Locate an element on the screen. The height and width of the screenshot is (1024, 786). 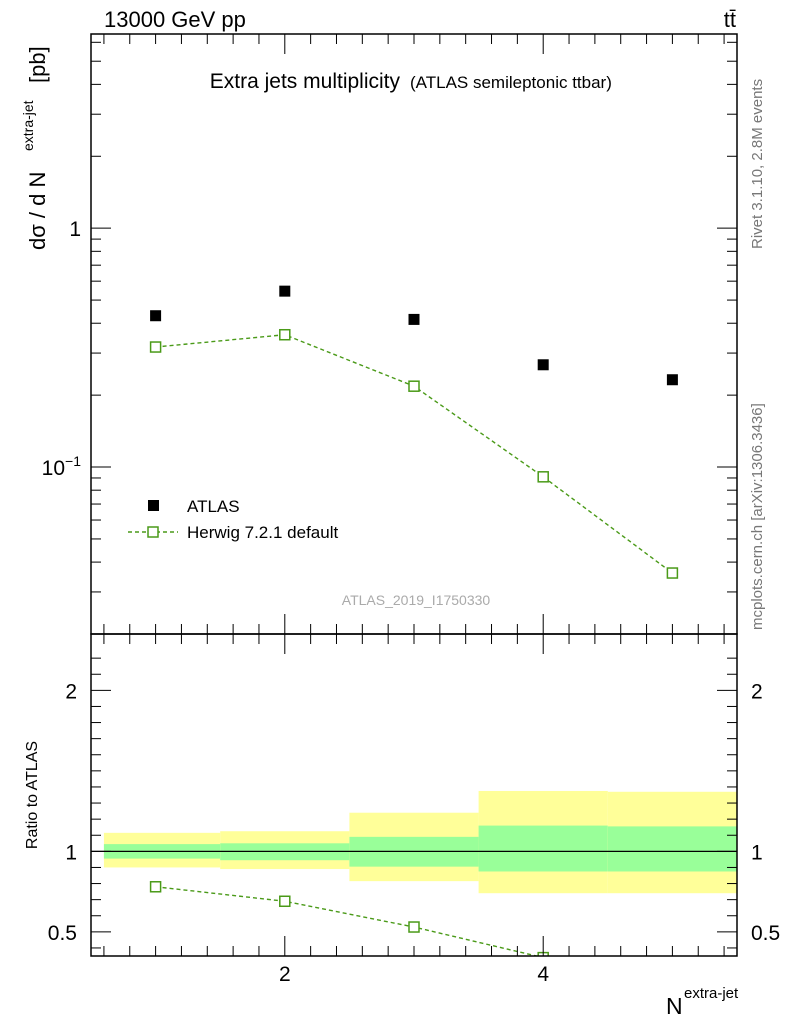
y-axis-label-superscript: extra-jet is located at coordinates (28, 125).